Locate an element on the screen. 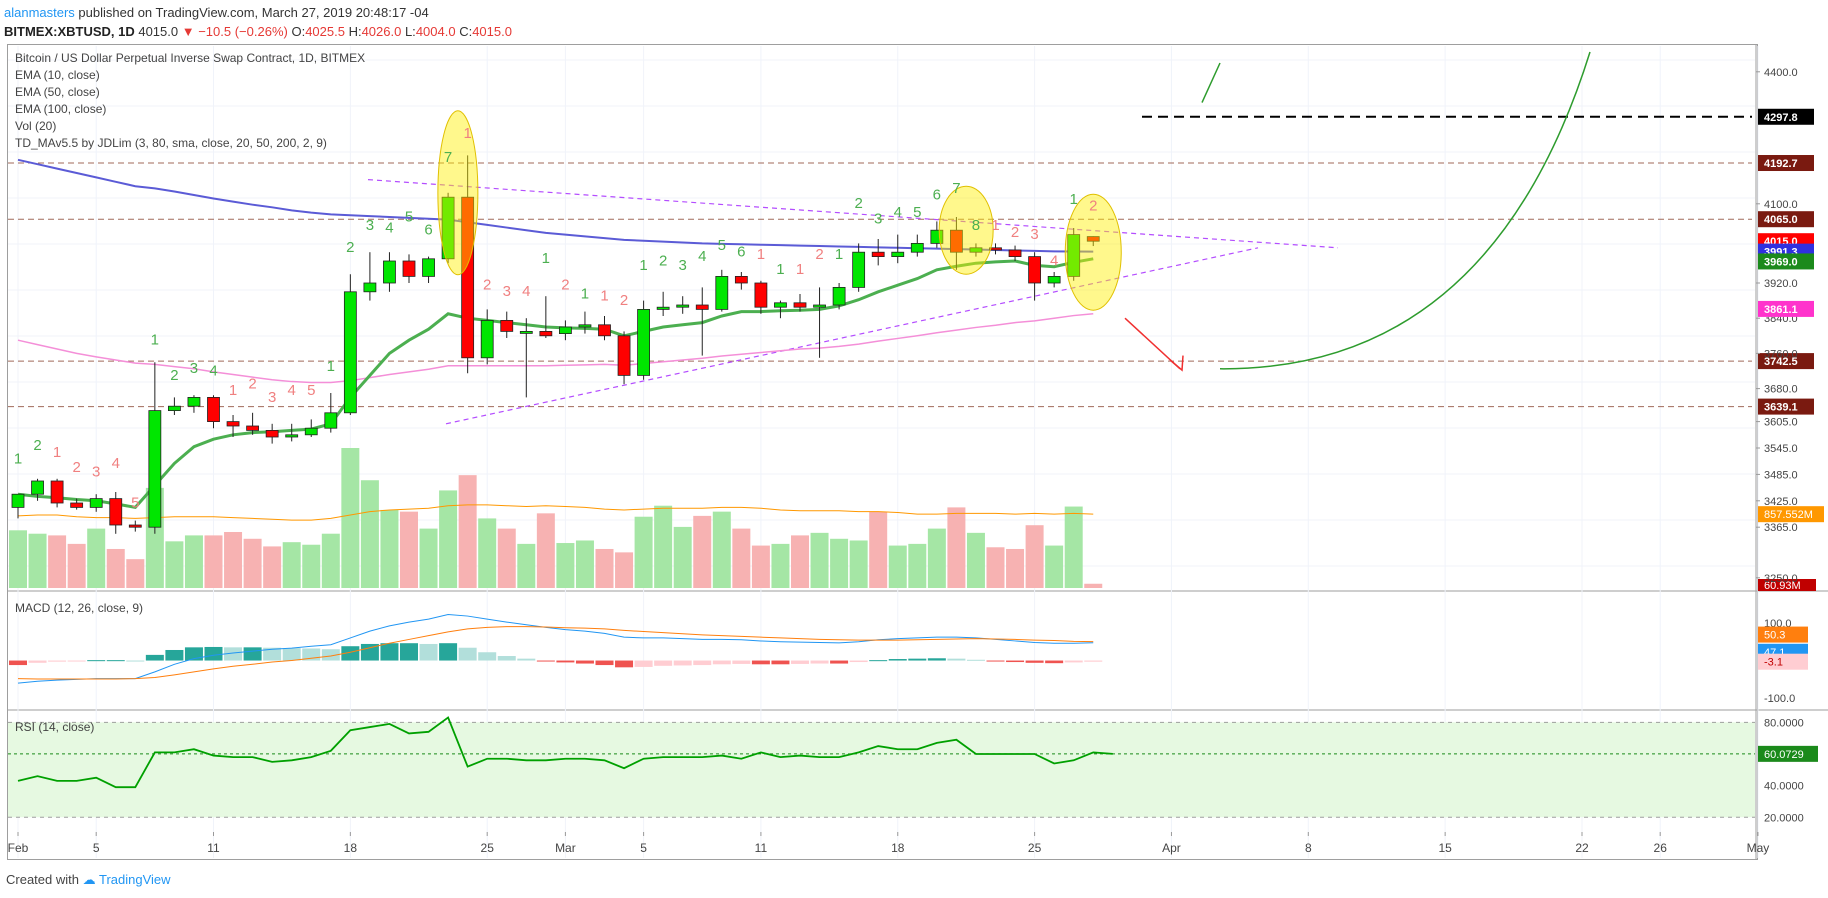 The height and width of the screenshot is (898, 1828). rsi-tick-label: 40.0000 is located at coordinates (1784, 787).